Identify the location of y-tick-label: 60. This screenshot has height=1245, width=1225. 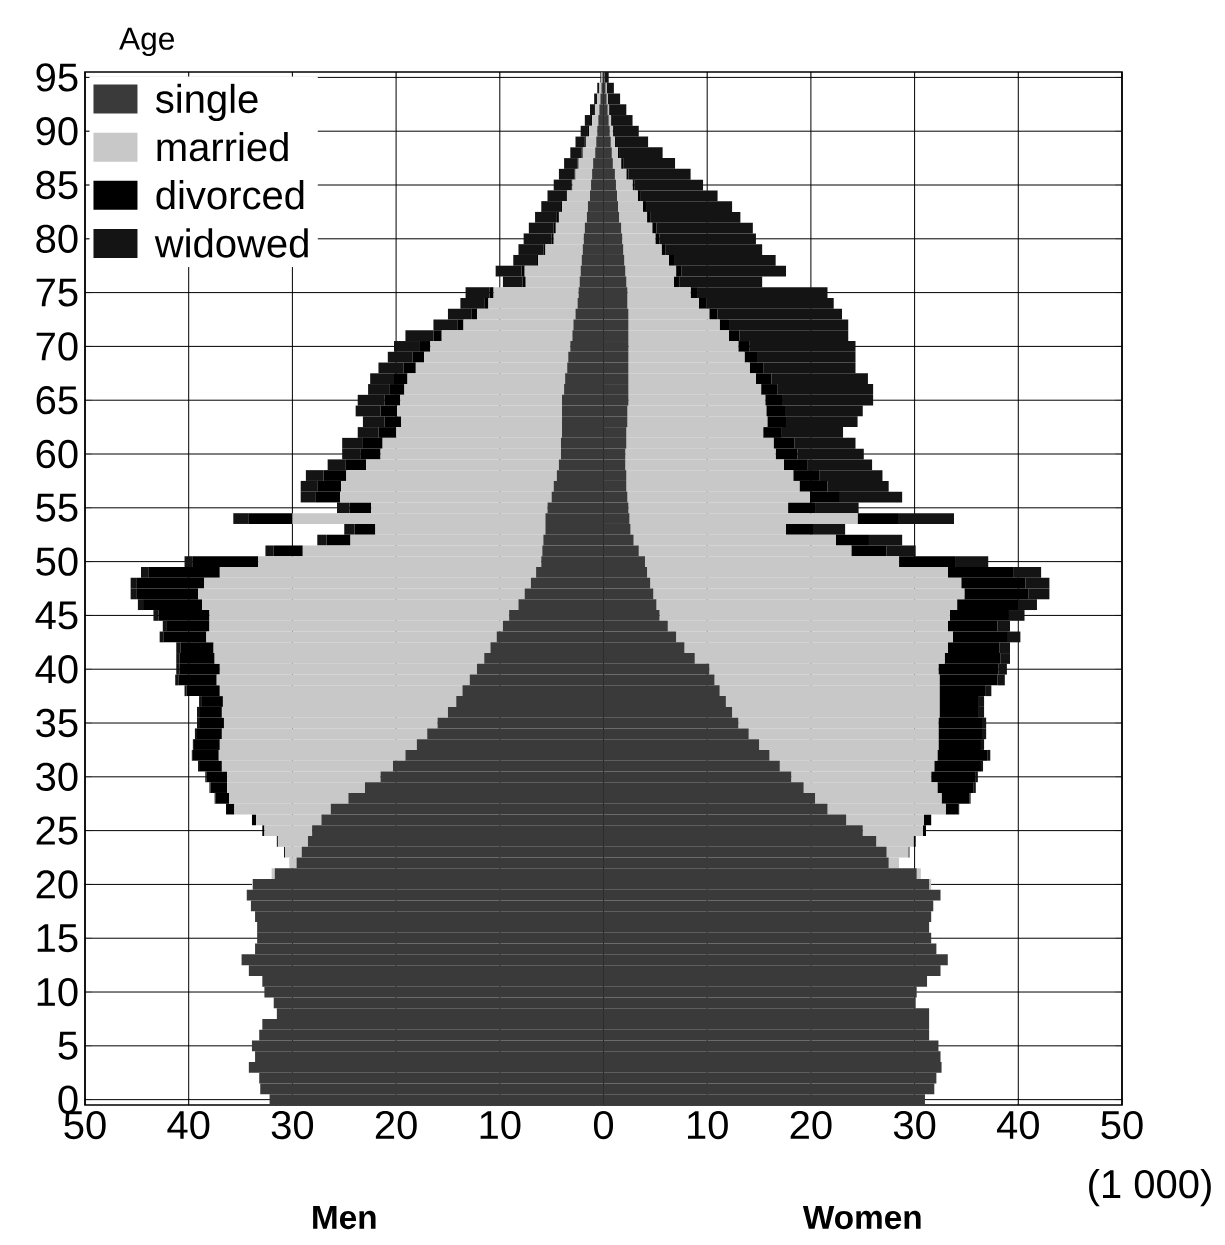
(57, 454).